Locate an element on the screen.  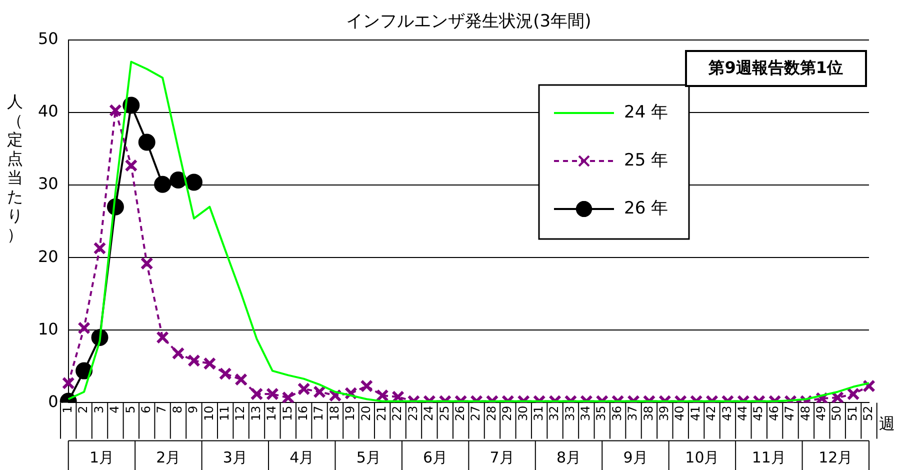
x-tick-label: 12 is located at coordinates (240, 414).